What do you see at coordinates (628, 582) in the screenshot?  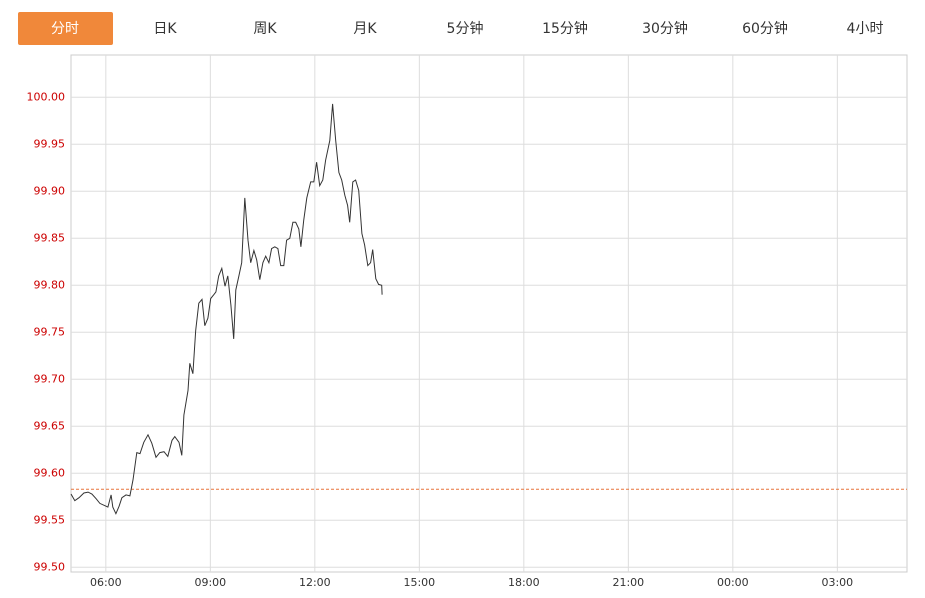 I see `x-tick-label: 21:00` at bounding box center [628, 582].